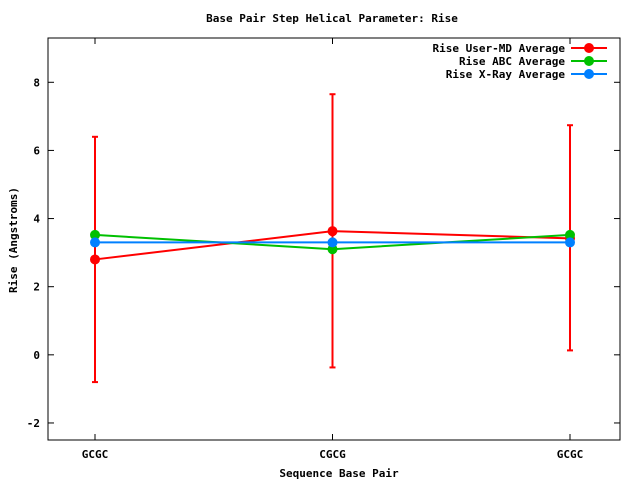 This screenshot has height=480, width=640. Describe the element at coordinates (13, 240) in the screenshot. I see `y-axis-label: Rise (Angstroms)` at that location.